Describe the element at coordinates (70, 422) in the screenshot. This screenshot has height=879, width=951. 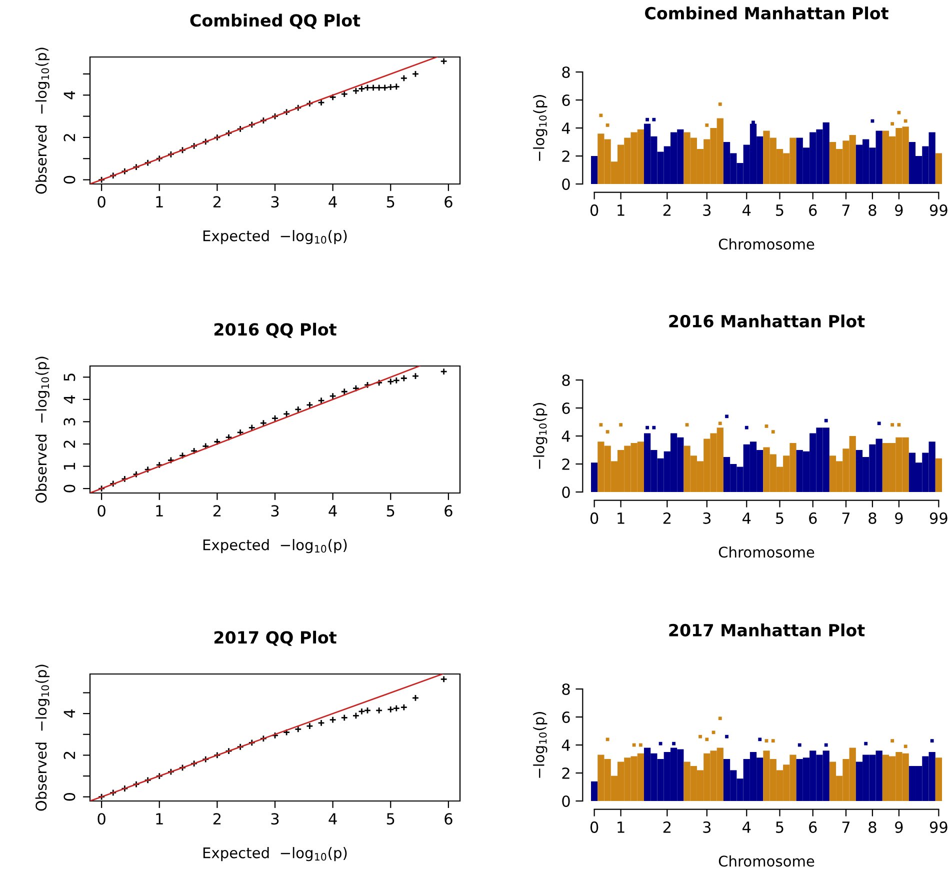
I see `y-tick-label: 3` at that location.